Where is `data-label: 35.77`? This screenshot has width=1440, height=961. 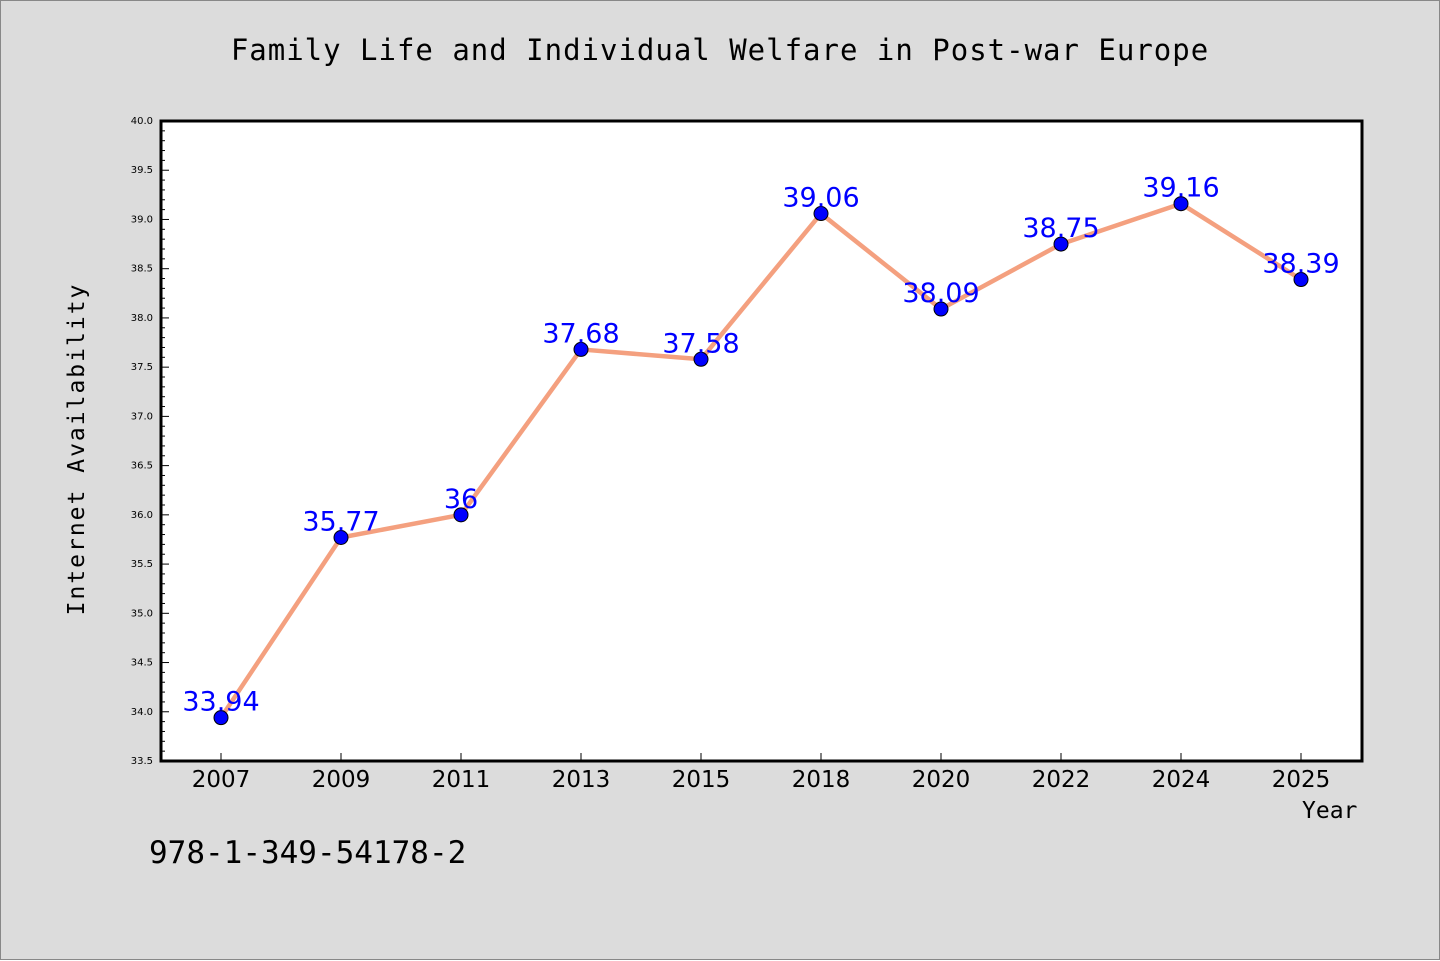
data-label: 35.77 is located at coordinates (340, 521).